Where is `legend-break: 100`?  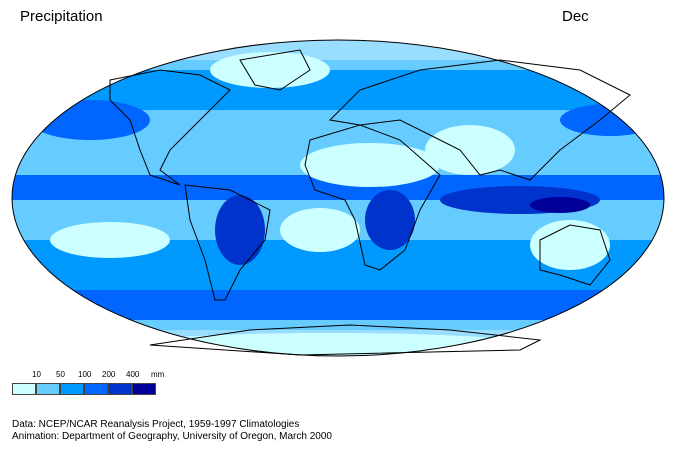
legend-break: 100 is located at coordinates (85, 374).